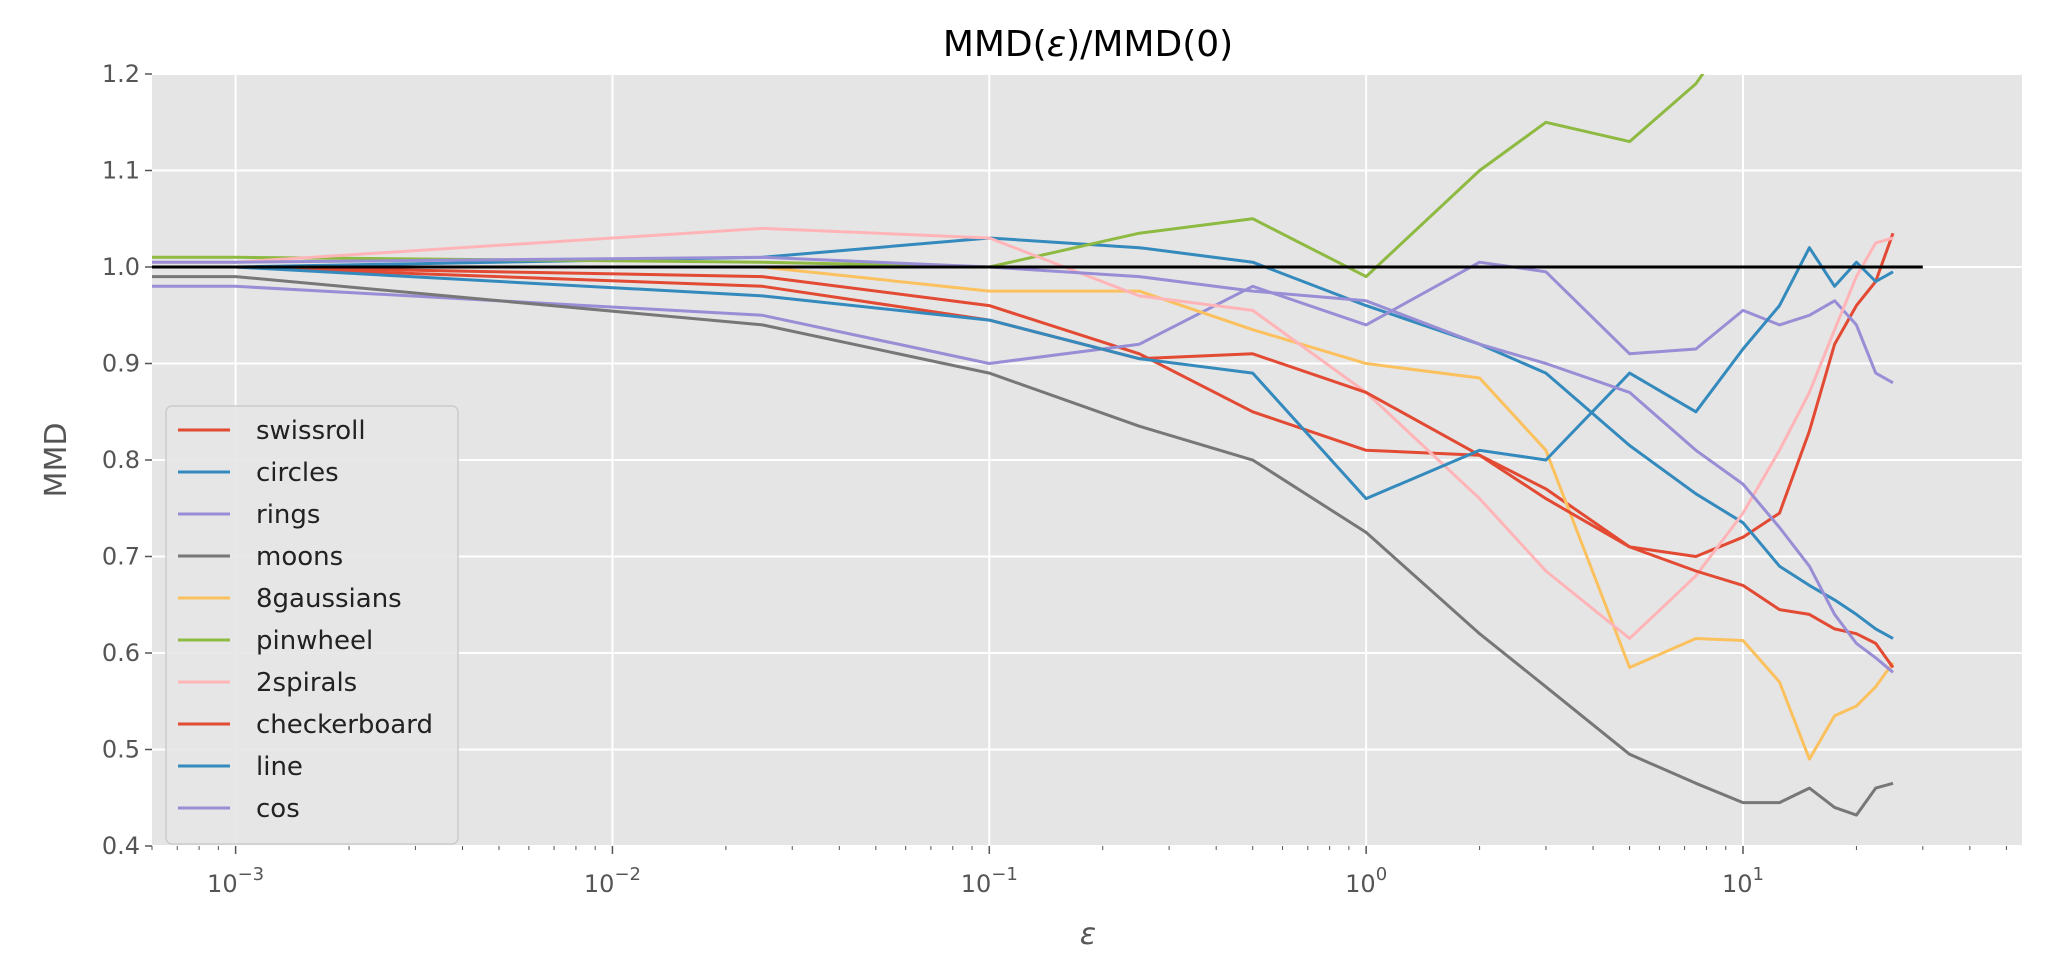 The image size is (2056, 974). Describe the element at coordinates (311, 431) in the screenshot. I see `legend-label-swissroll: swissroll` at that location.